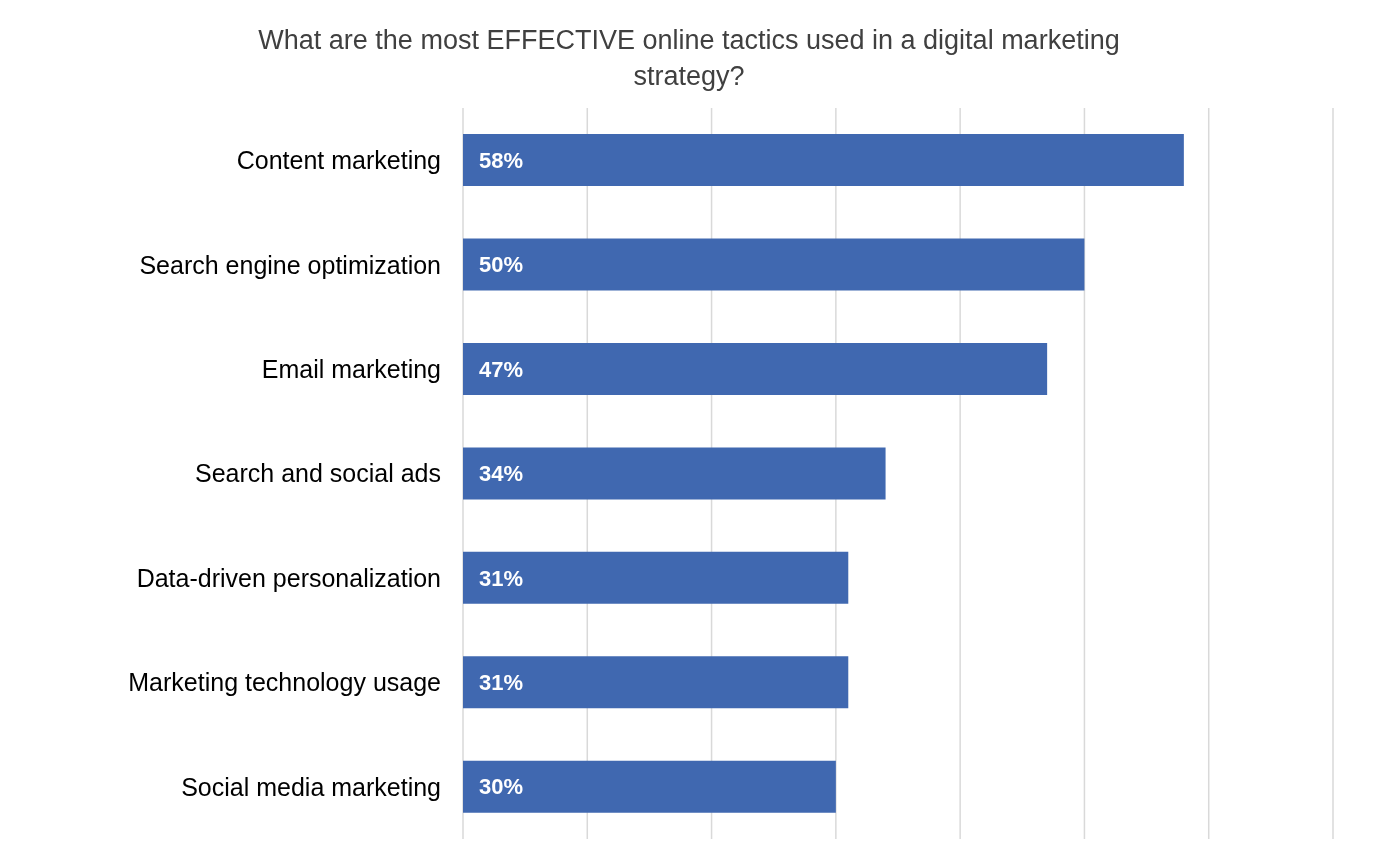 The height and width of the screenshot is (843, 1378). Describe the element at coordinates (351, 368) in the screenshot. I see `y-tick-label: Email marketing` at that location.